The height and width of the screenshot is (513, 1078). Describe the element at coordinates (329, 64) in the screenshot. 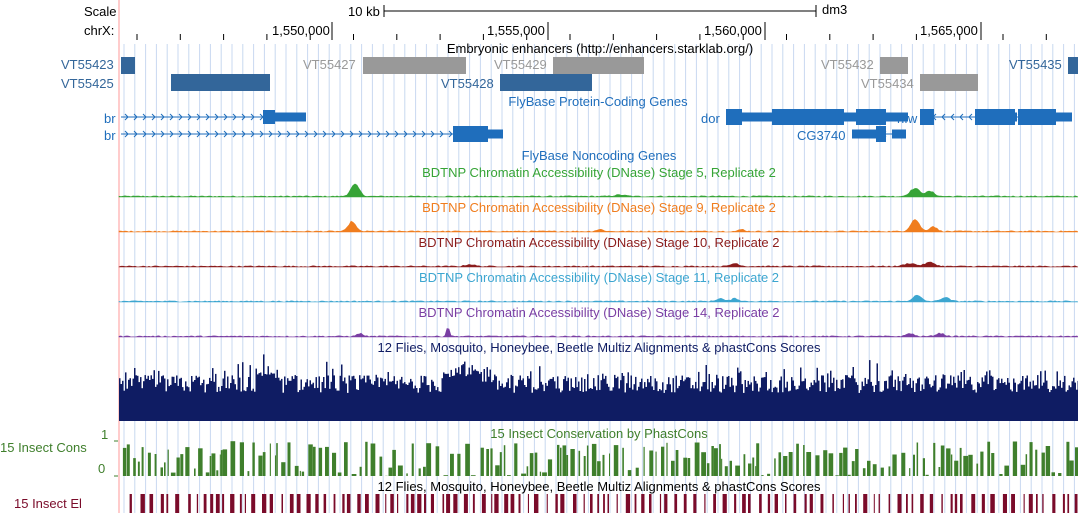

I see `enhancer-label-vt55427: VT55427` at that location.